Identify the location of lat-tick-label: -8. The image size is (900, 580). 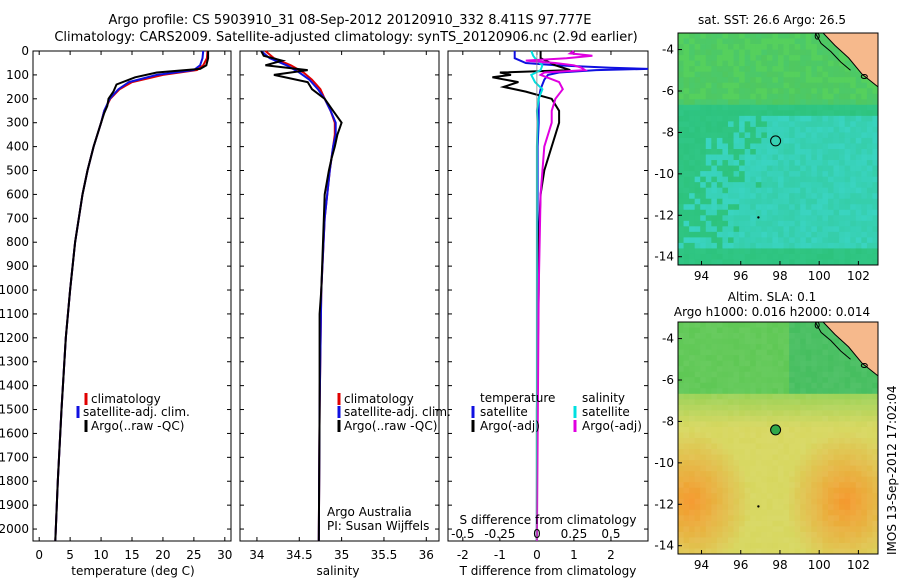
(668, 132).